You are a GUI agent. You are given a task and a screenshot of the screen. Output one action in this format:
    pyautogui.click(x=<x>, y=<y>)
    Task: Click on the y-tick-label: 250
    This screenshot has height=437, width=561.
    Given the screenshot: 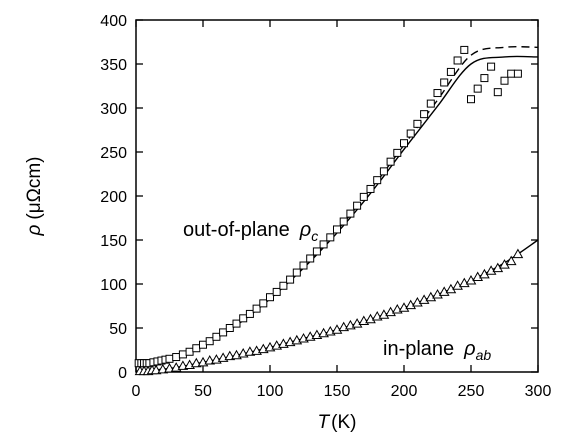 What is the action you would take?
    pyautogui.click(x=113, y=153)
    